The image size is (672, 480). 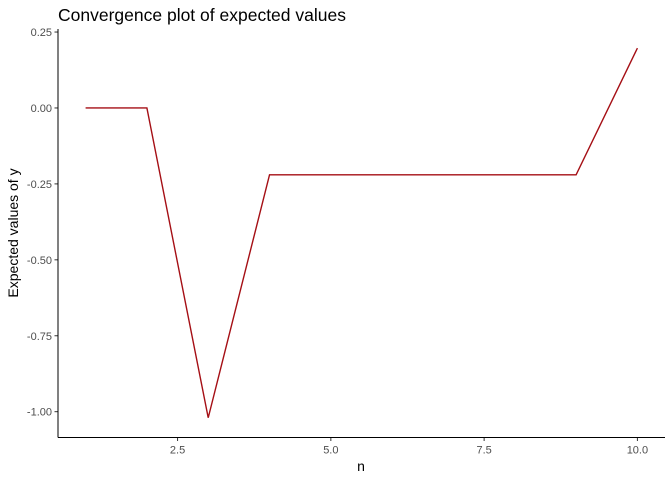 What do you see at coordinates (637, 451) in the screenshot?
I see `x-tick-label: 10.0` at bounding box center [637, 451].